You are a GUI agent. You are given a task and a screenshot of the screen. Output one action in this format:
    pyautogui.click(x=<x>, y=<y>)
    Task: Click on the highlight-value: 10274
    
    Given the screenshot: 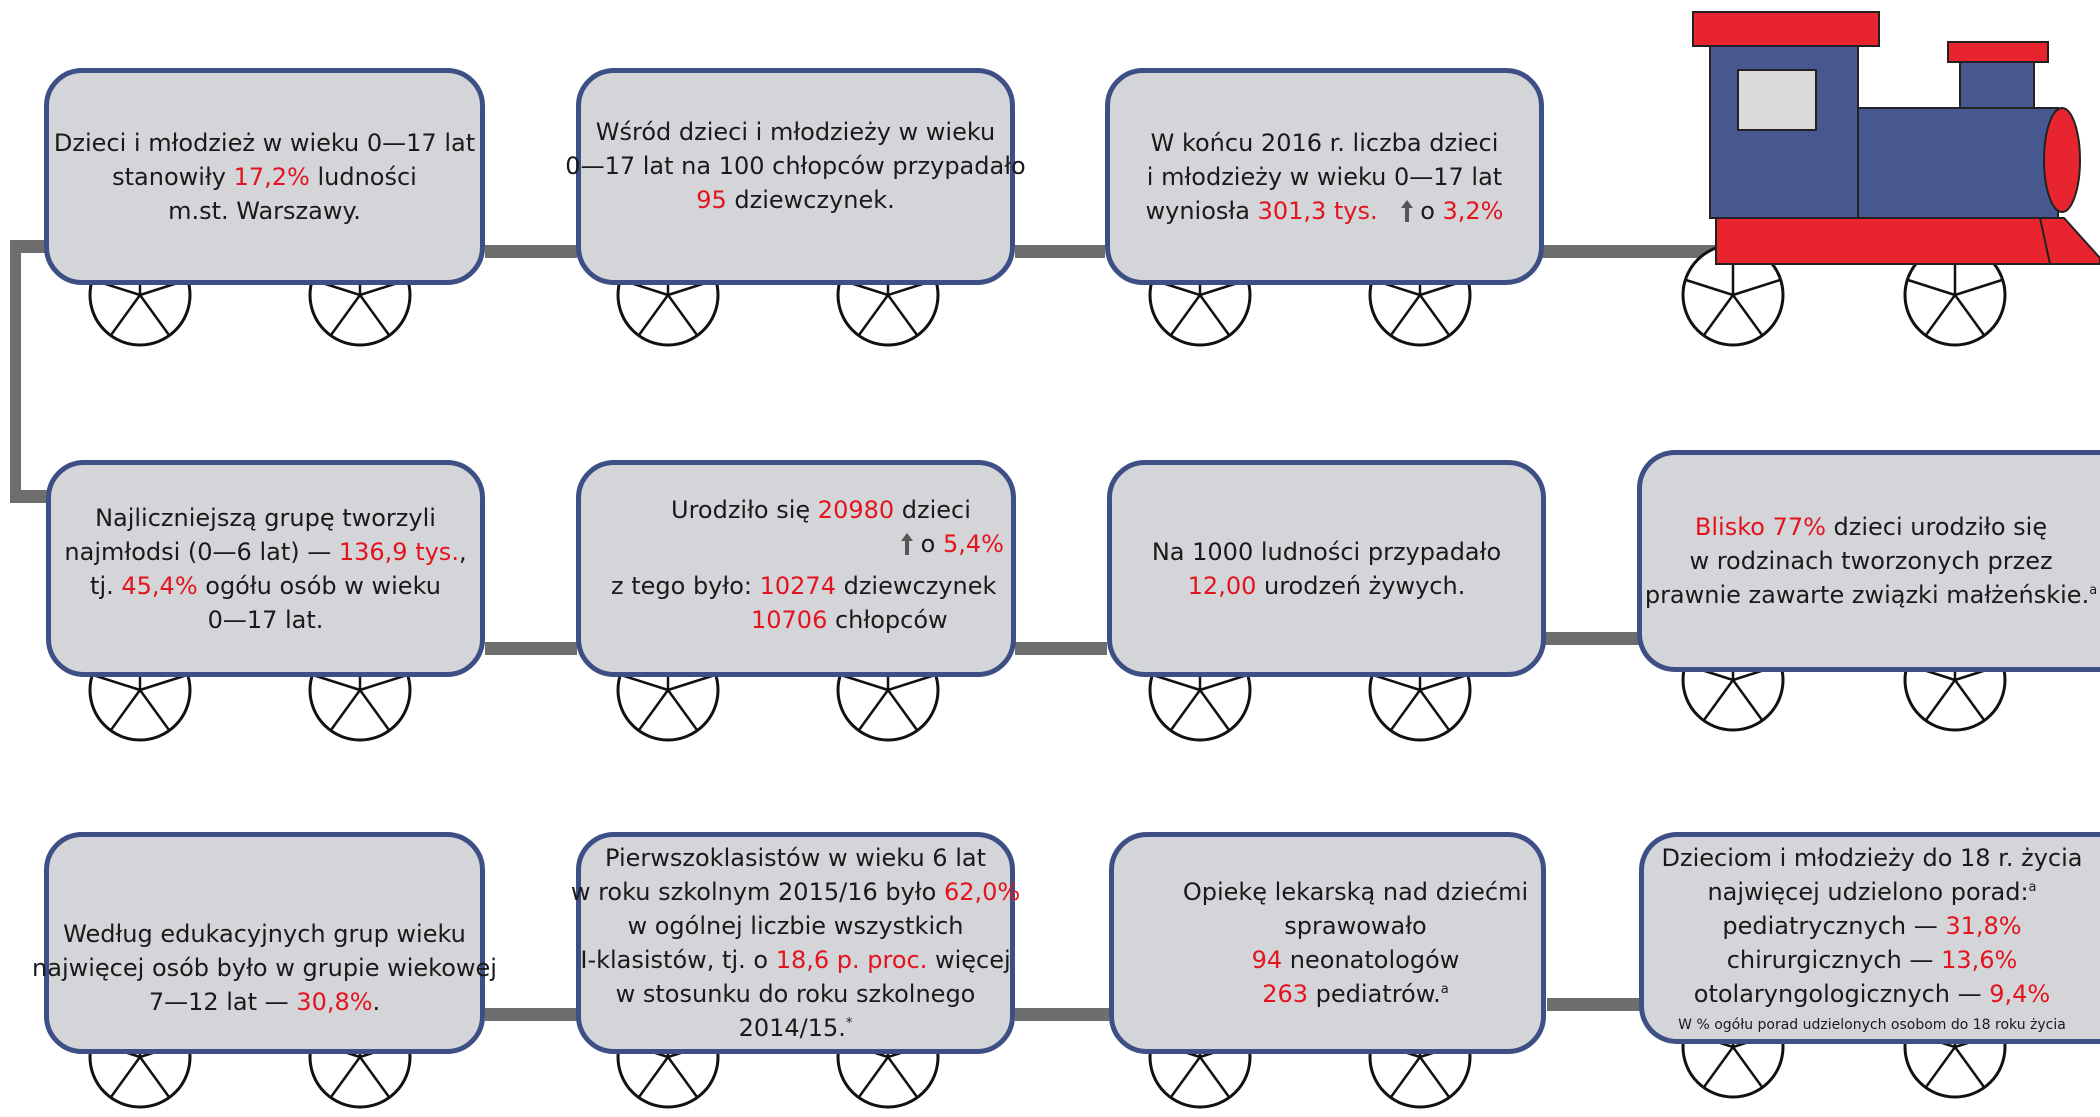 What is the action you would take?
    pyautogui.click(x=797, y=586)
    